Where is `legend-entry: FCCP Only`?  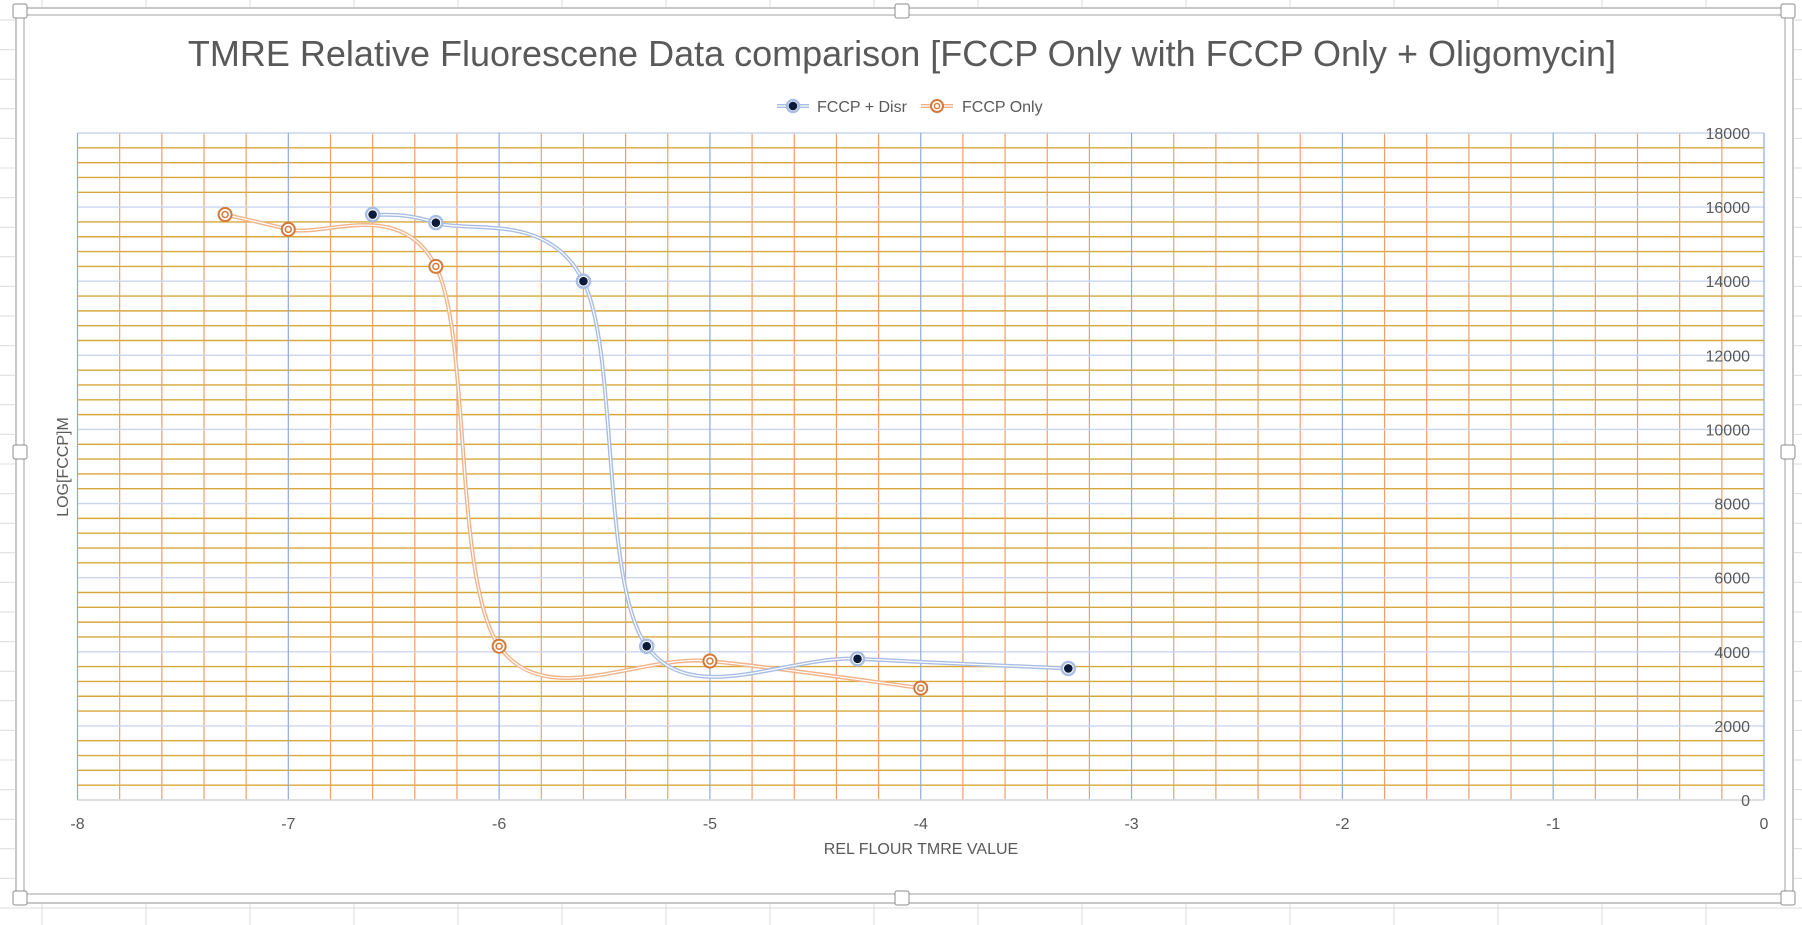 legend-entry: FCCP Only is located at coordinates (982, 107).